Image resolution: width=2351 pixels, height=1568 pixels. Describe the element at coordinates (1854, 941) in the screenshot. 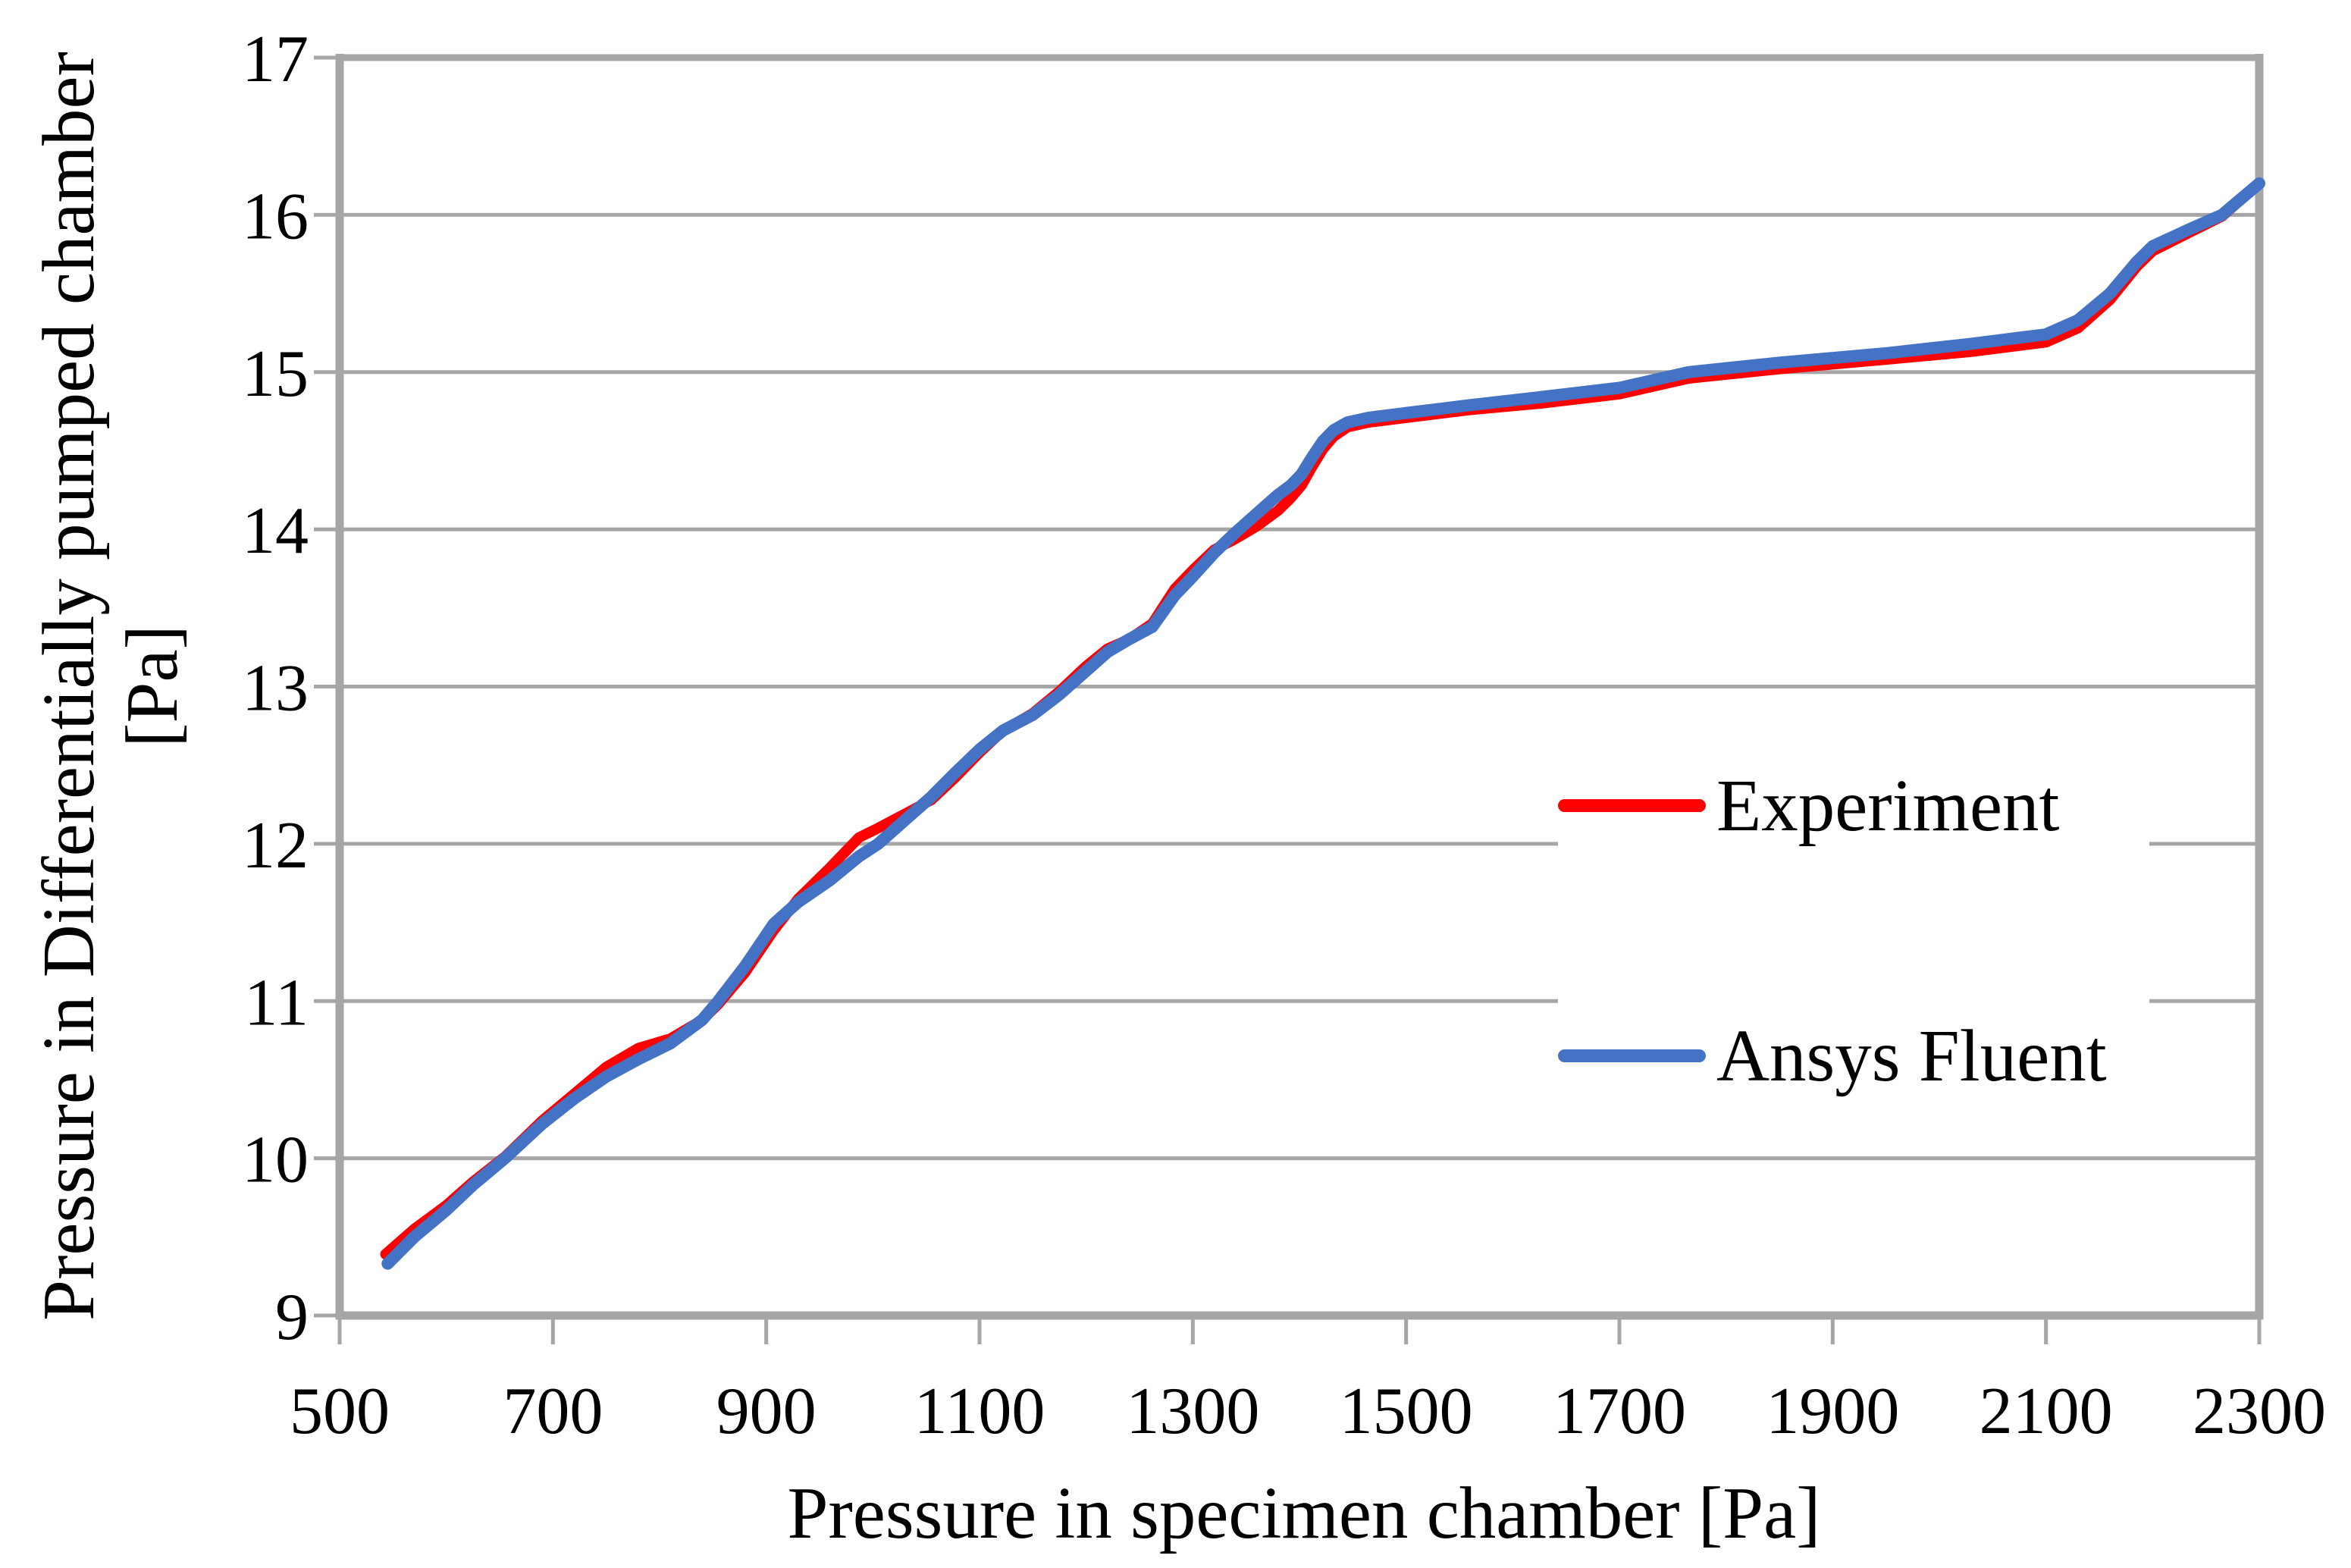

I see `legend: Experiment Ansys Fluent` at that location.